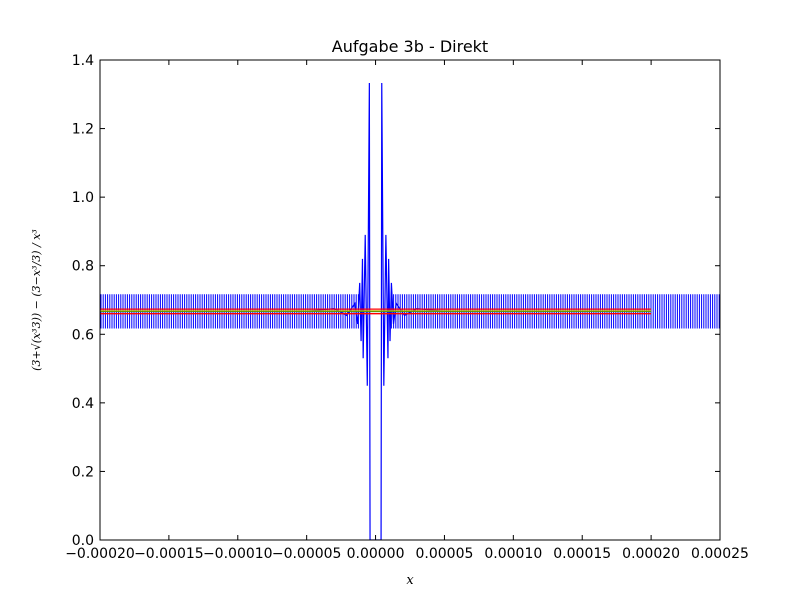 Image resolution: width=800 pixels, height=605 pixels. Describe the element at coordinates (83, 61) in the screenshot. I see `y-tick-label: 1.4` at that location.